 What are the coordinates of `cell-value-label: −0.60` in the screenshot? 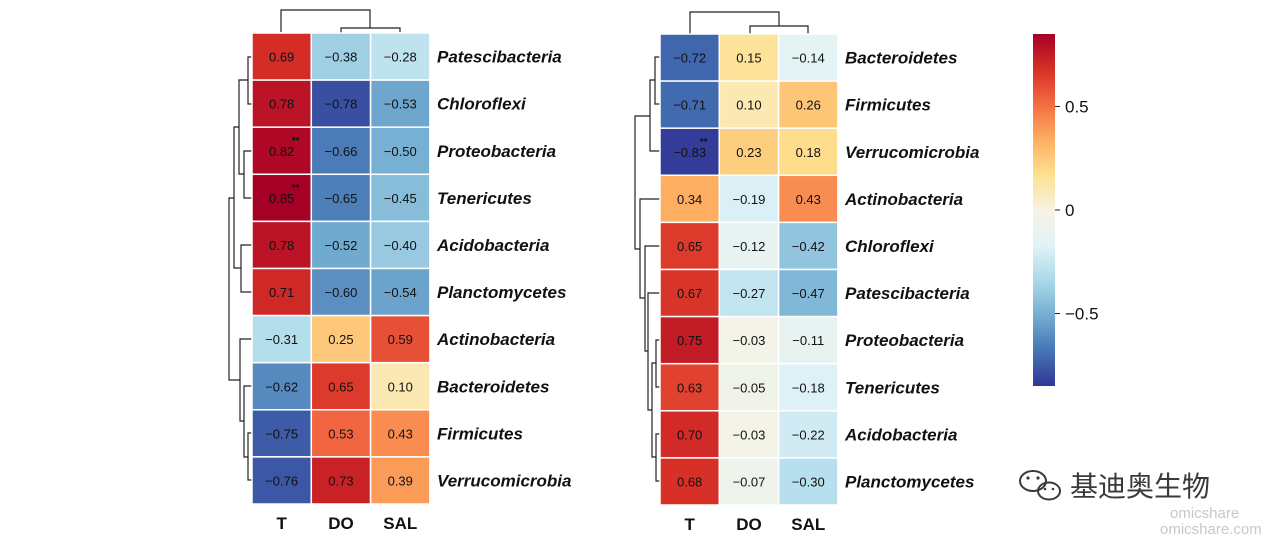 It's located at (340, 292).